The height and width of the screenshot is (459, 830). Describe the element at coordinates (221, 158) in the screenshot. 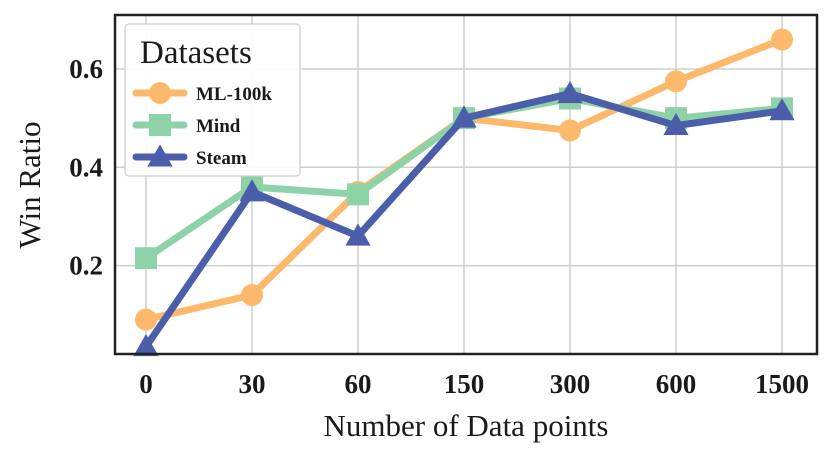

I see `legend-label: Steam` at that location.